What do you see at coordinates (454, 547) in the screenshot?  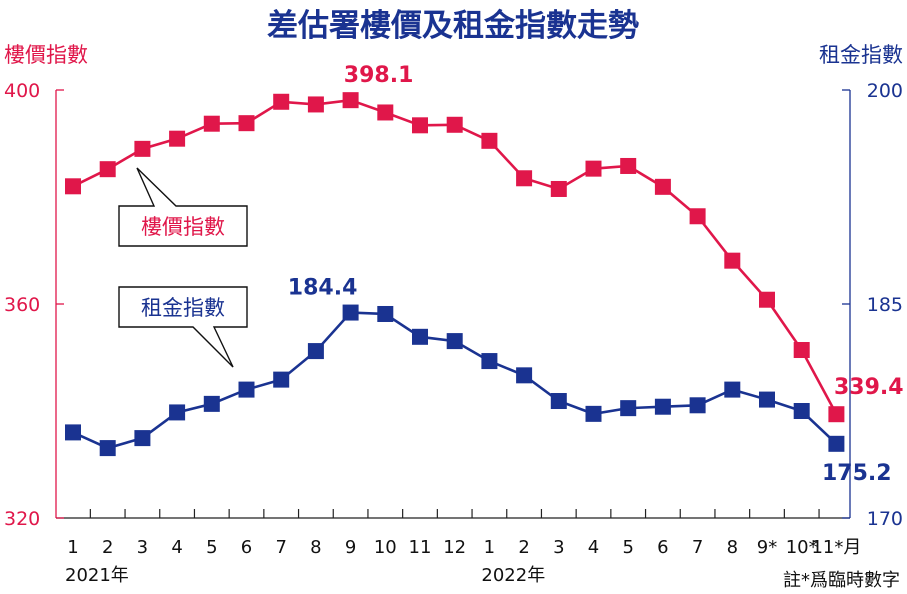 I see `x-tick-label: 12` at bounding box center [454, 547].